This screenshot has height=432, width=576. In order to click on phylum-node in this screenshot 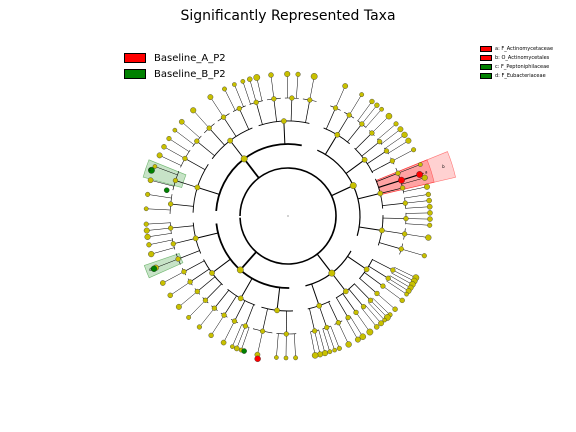, I will do `click(332, 273)`.